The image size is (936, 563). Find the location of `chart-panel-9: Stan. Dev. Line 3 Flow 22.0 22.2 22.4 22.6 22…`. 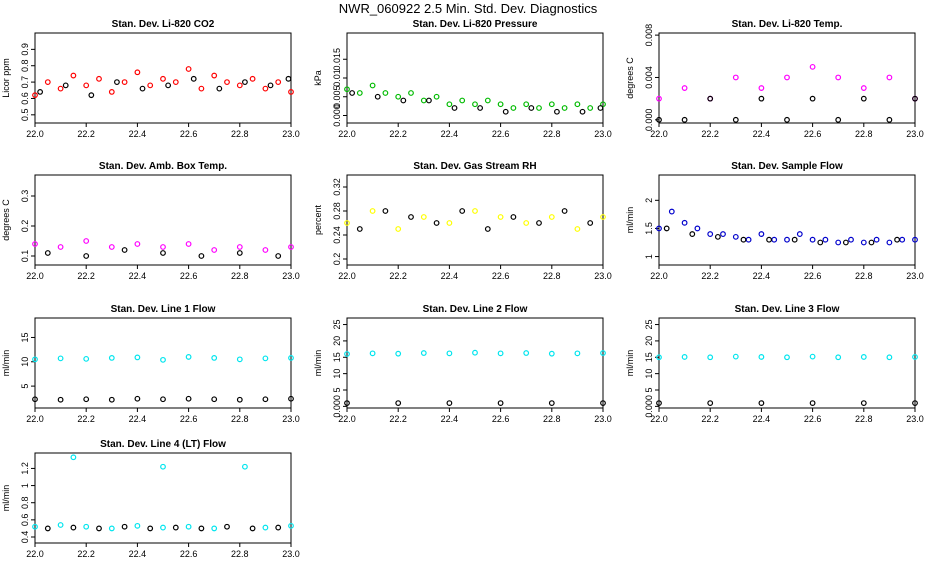

chart-panel-9: Stan. Dev. Line 3 Flow 22.0 22.2 22.4 22.6 22… is located at coordinates (774, 364).